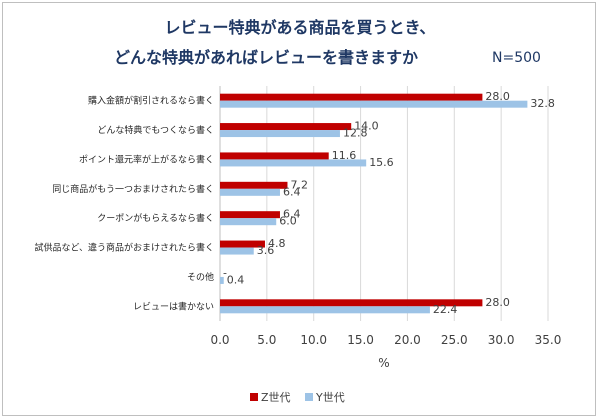 The width and height of the screenshot is (600, 420). What do you see at coordinates (288, 221) in the screenshot?
I see `data-label: 6.0` at bounding box center [288, 221].